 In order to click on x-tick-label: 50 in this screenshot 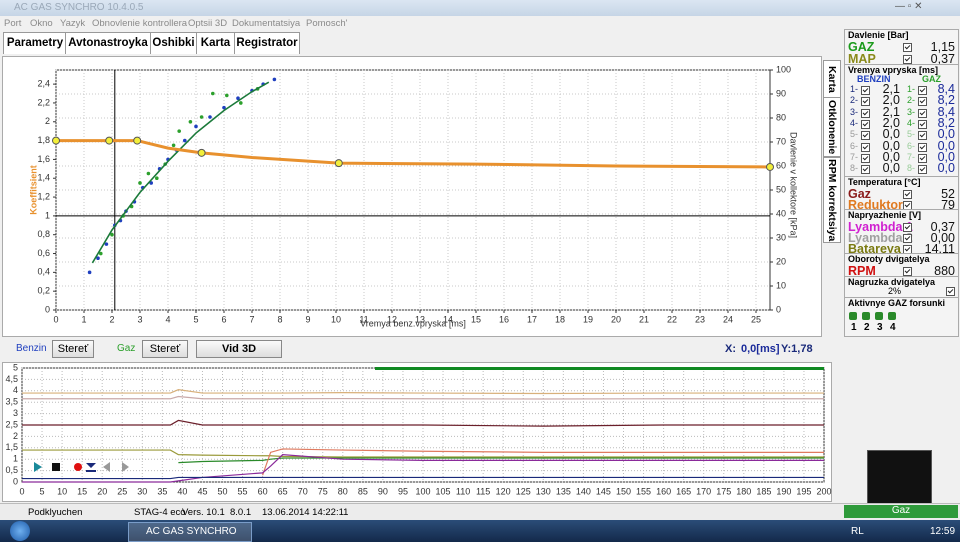, I will do `click(222, 491)`.